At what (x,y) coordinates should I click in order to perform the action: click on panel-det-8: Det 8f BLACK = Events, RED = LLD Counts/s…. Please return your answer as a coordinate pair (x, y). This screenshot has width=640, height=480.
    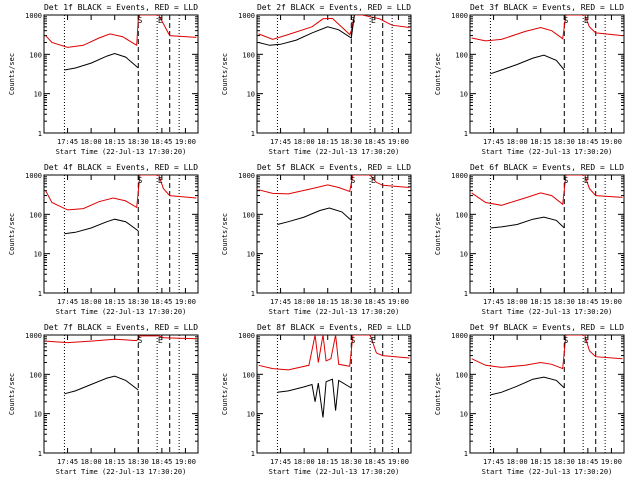
    Looking at the image, I should click on (316, 399).